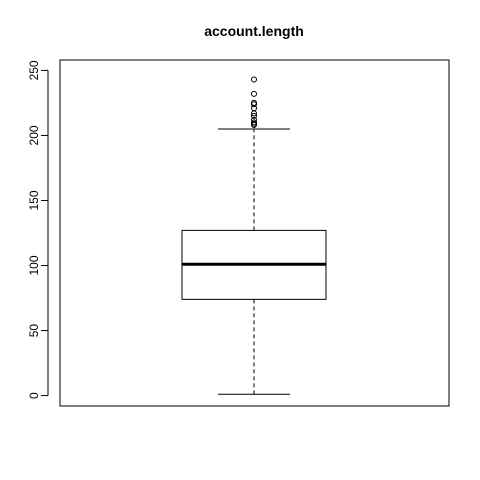 The height and width of the screenshot is (480, 480). Describe the element at coordinates (34, 200) in the screenshot. I see `y-tick-label: 150` at that location.